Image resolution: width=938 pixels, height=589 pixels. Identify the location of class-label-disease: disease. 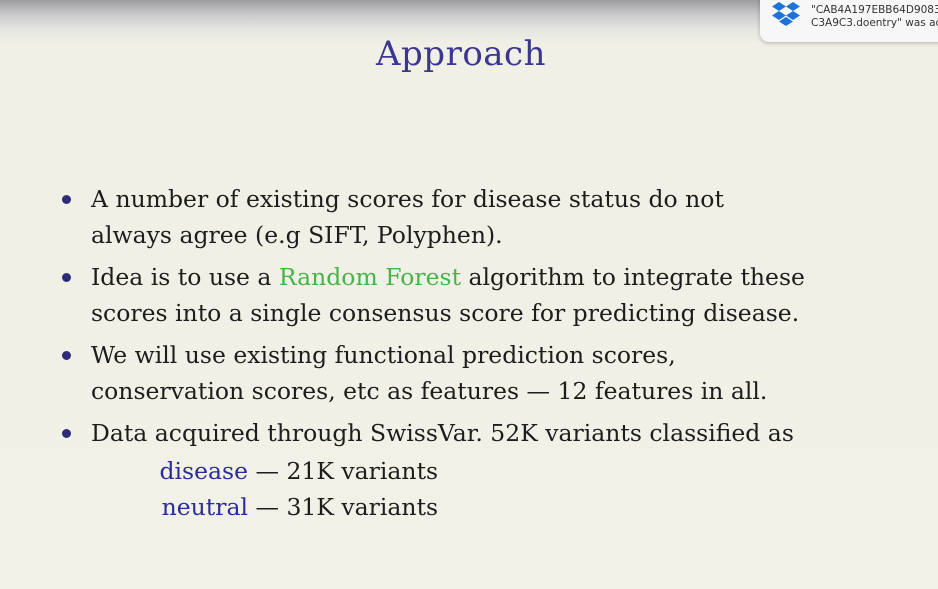
(203, 471).